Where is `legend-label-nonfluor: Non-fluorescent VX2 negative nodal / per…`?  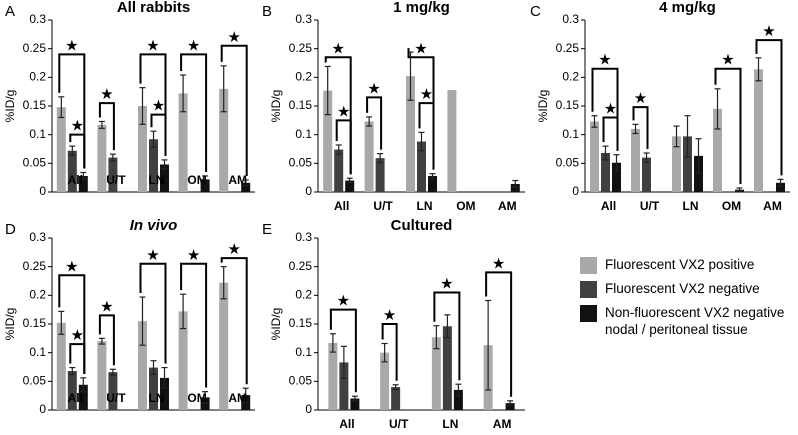
legend-label-nonfluor: Non-fluorescent VX2 negative nodal / per… is located at coordinates (695, 321).